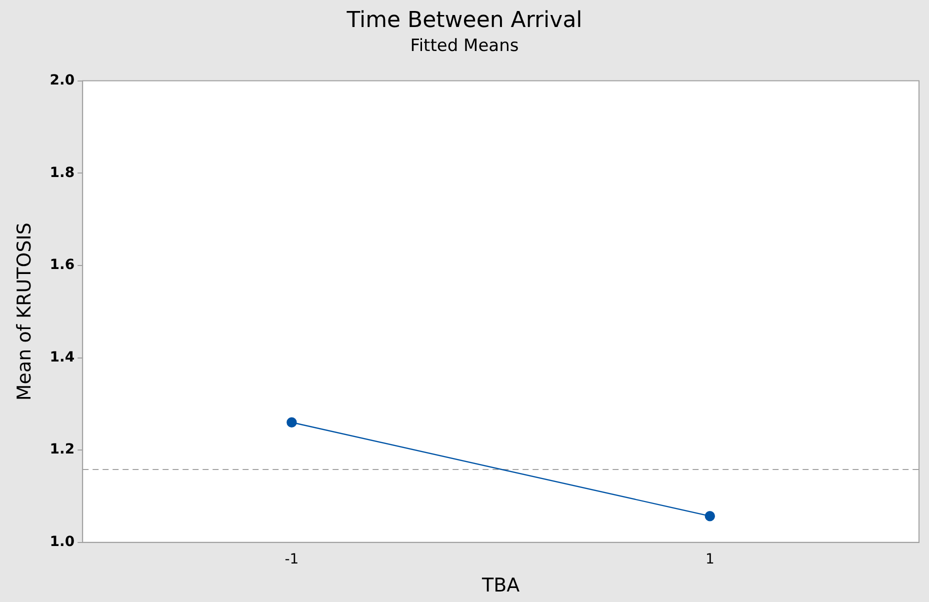  What do you see at coordinates (709, 559) in the screenshot?
I see `x-tick-label: 1` at bounding box center [709, 559].